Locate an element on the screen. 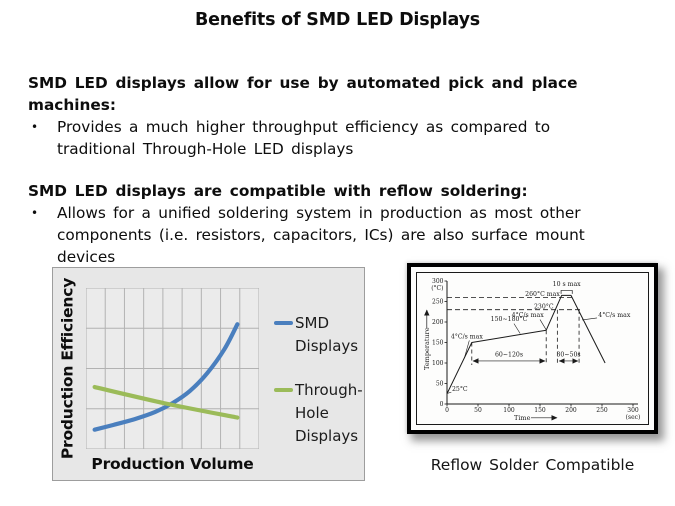  reflow-annotation: 25°C is located at coordinates (460, 389).